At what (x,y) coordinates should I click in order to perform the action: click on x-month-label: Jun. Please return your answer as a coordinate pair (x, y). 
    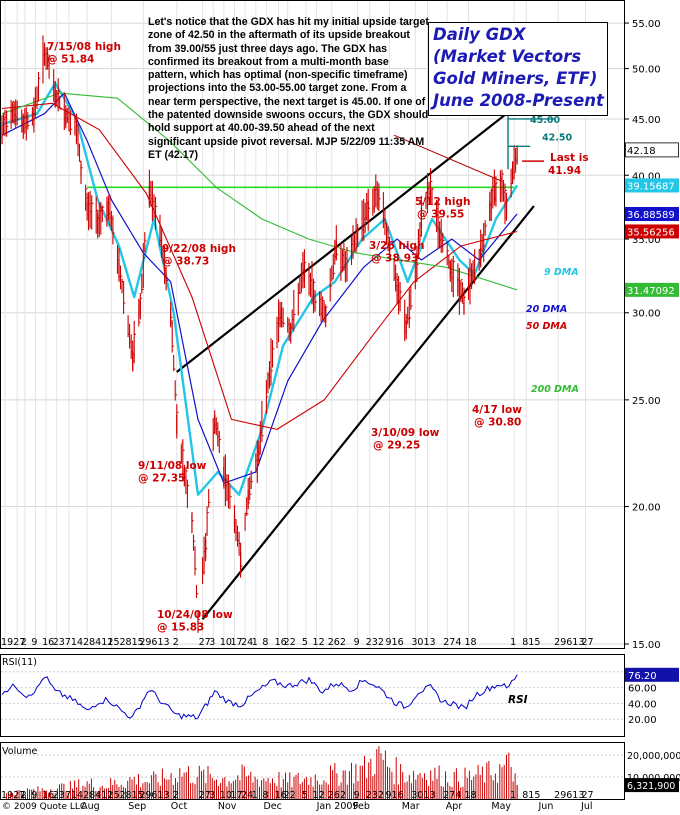
    Looking at the image, I should click on (546, 806).